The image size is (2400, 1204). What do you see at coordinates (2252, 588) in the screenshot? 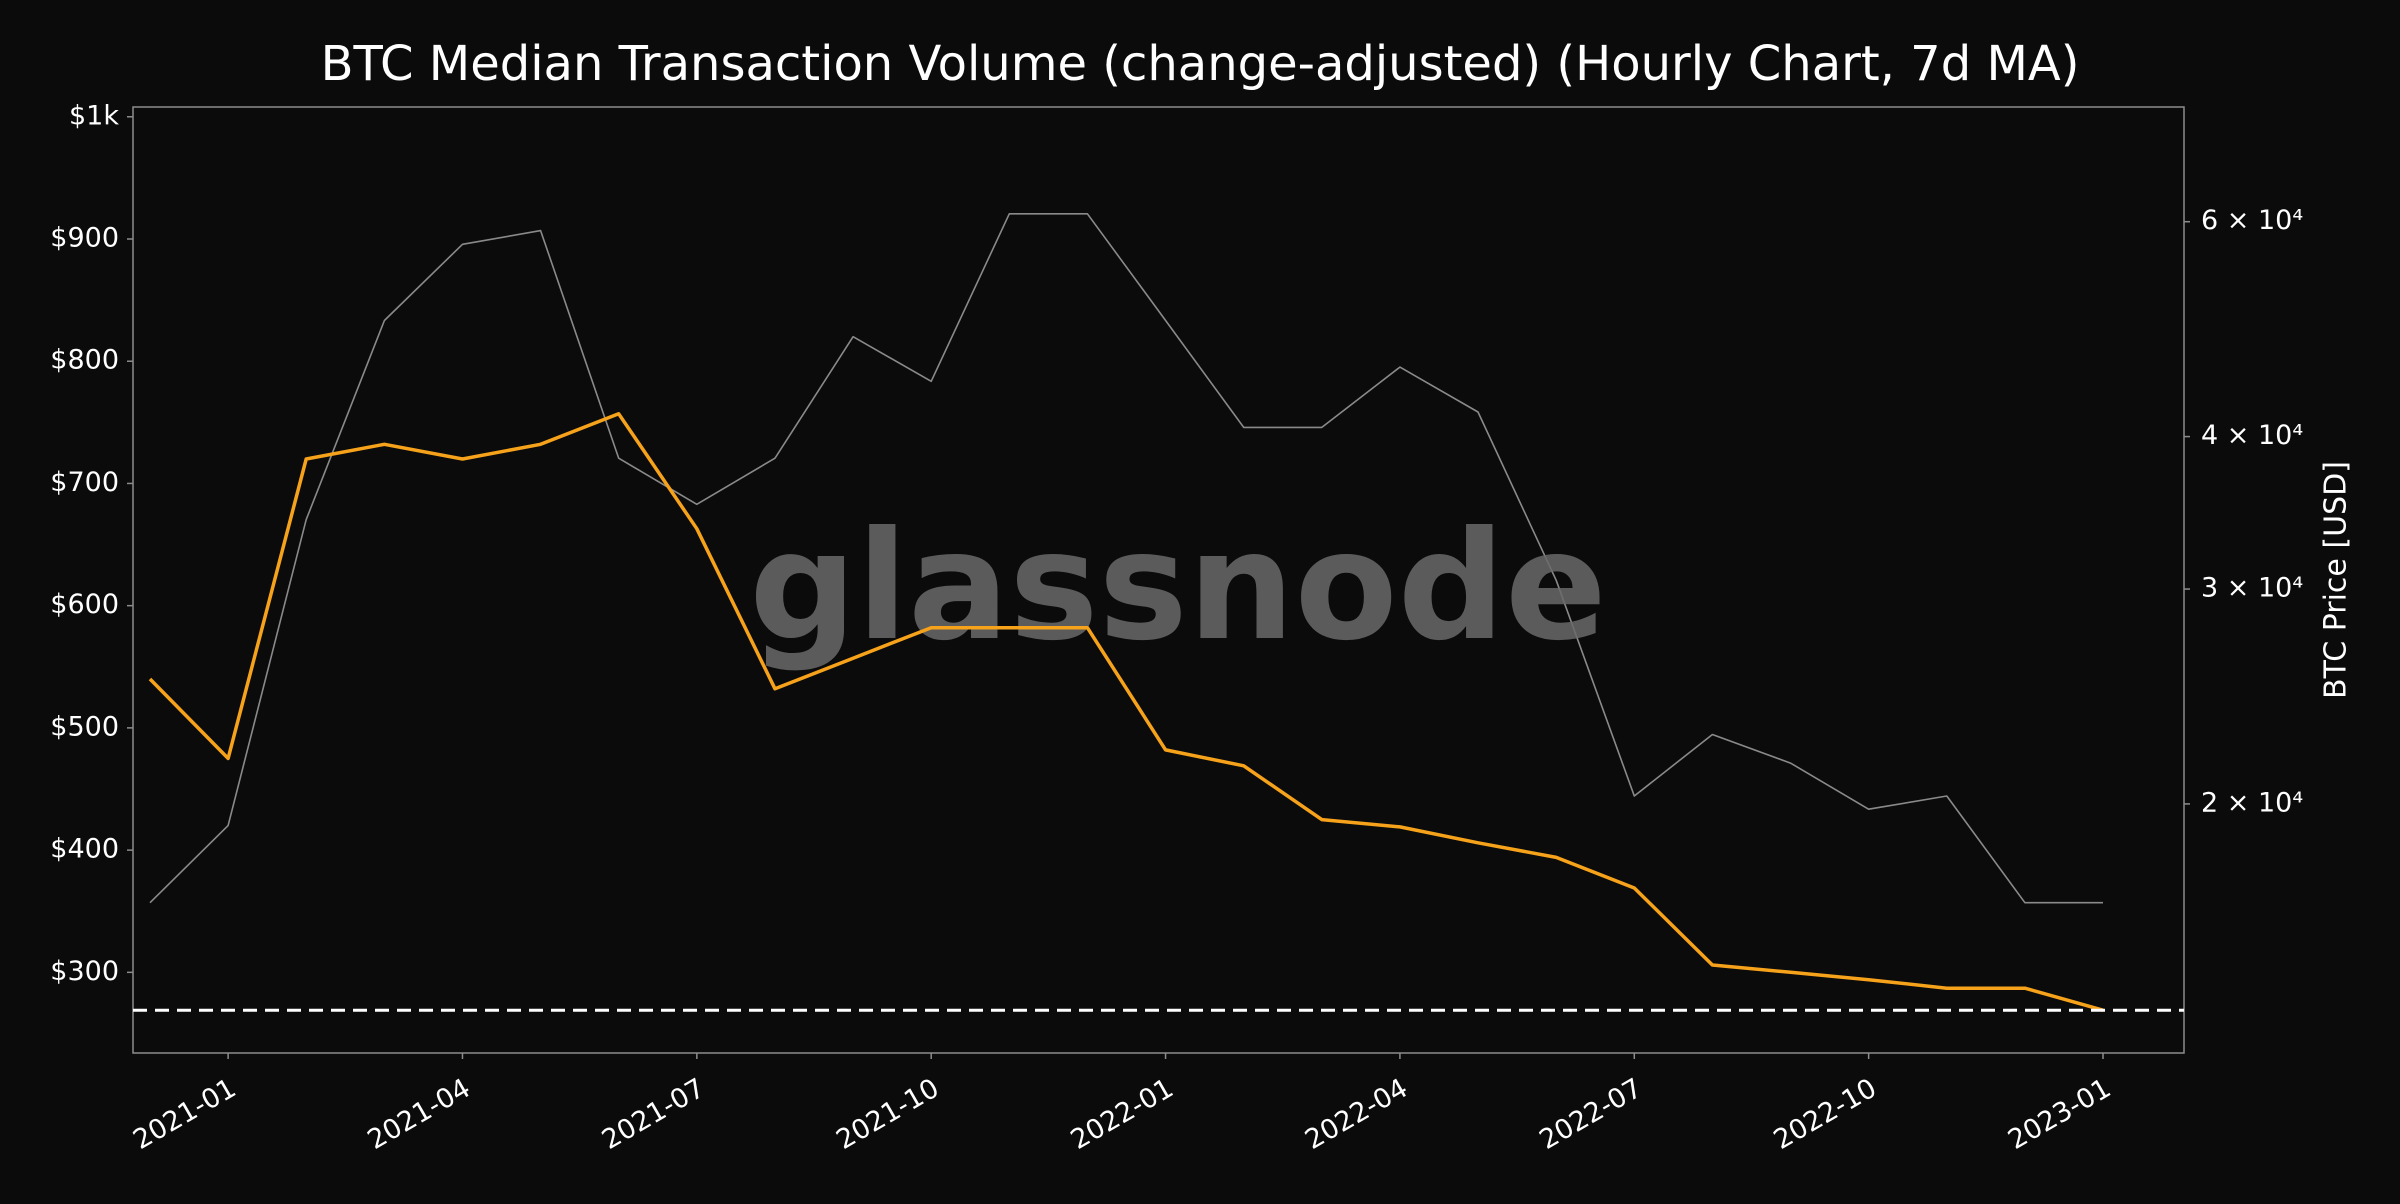
I see `y2-tick-label: 3 × 10⁴` at bounding box center [2252, 588].